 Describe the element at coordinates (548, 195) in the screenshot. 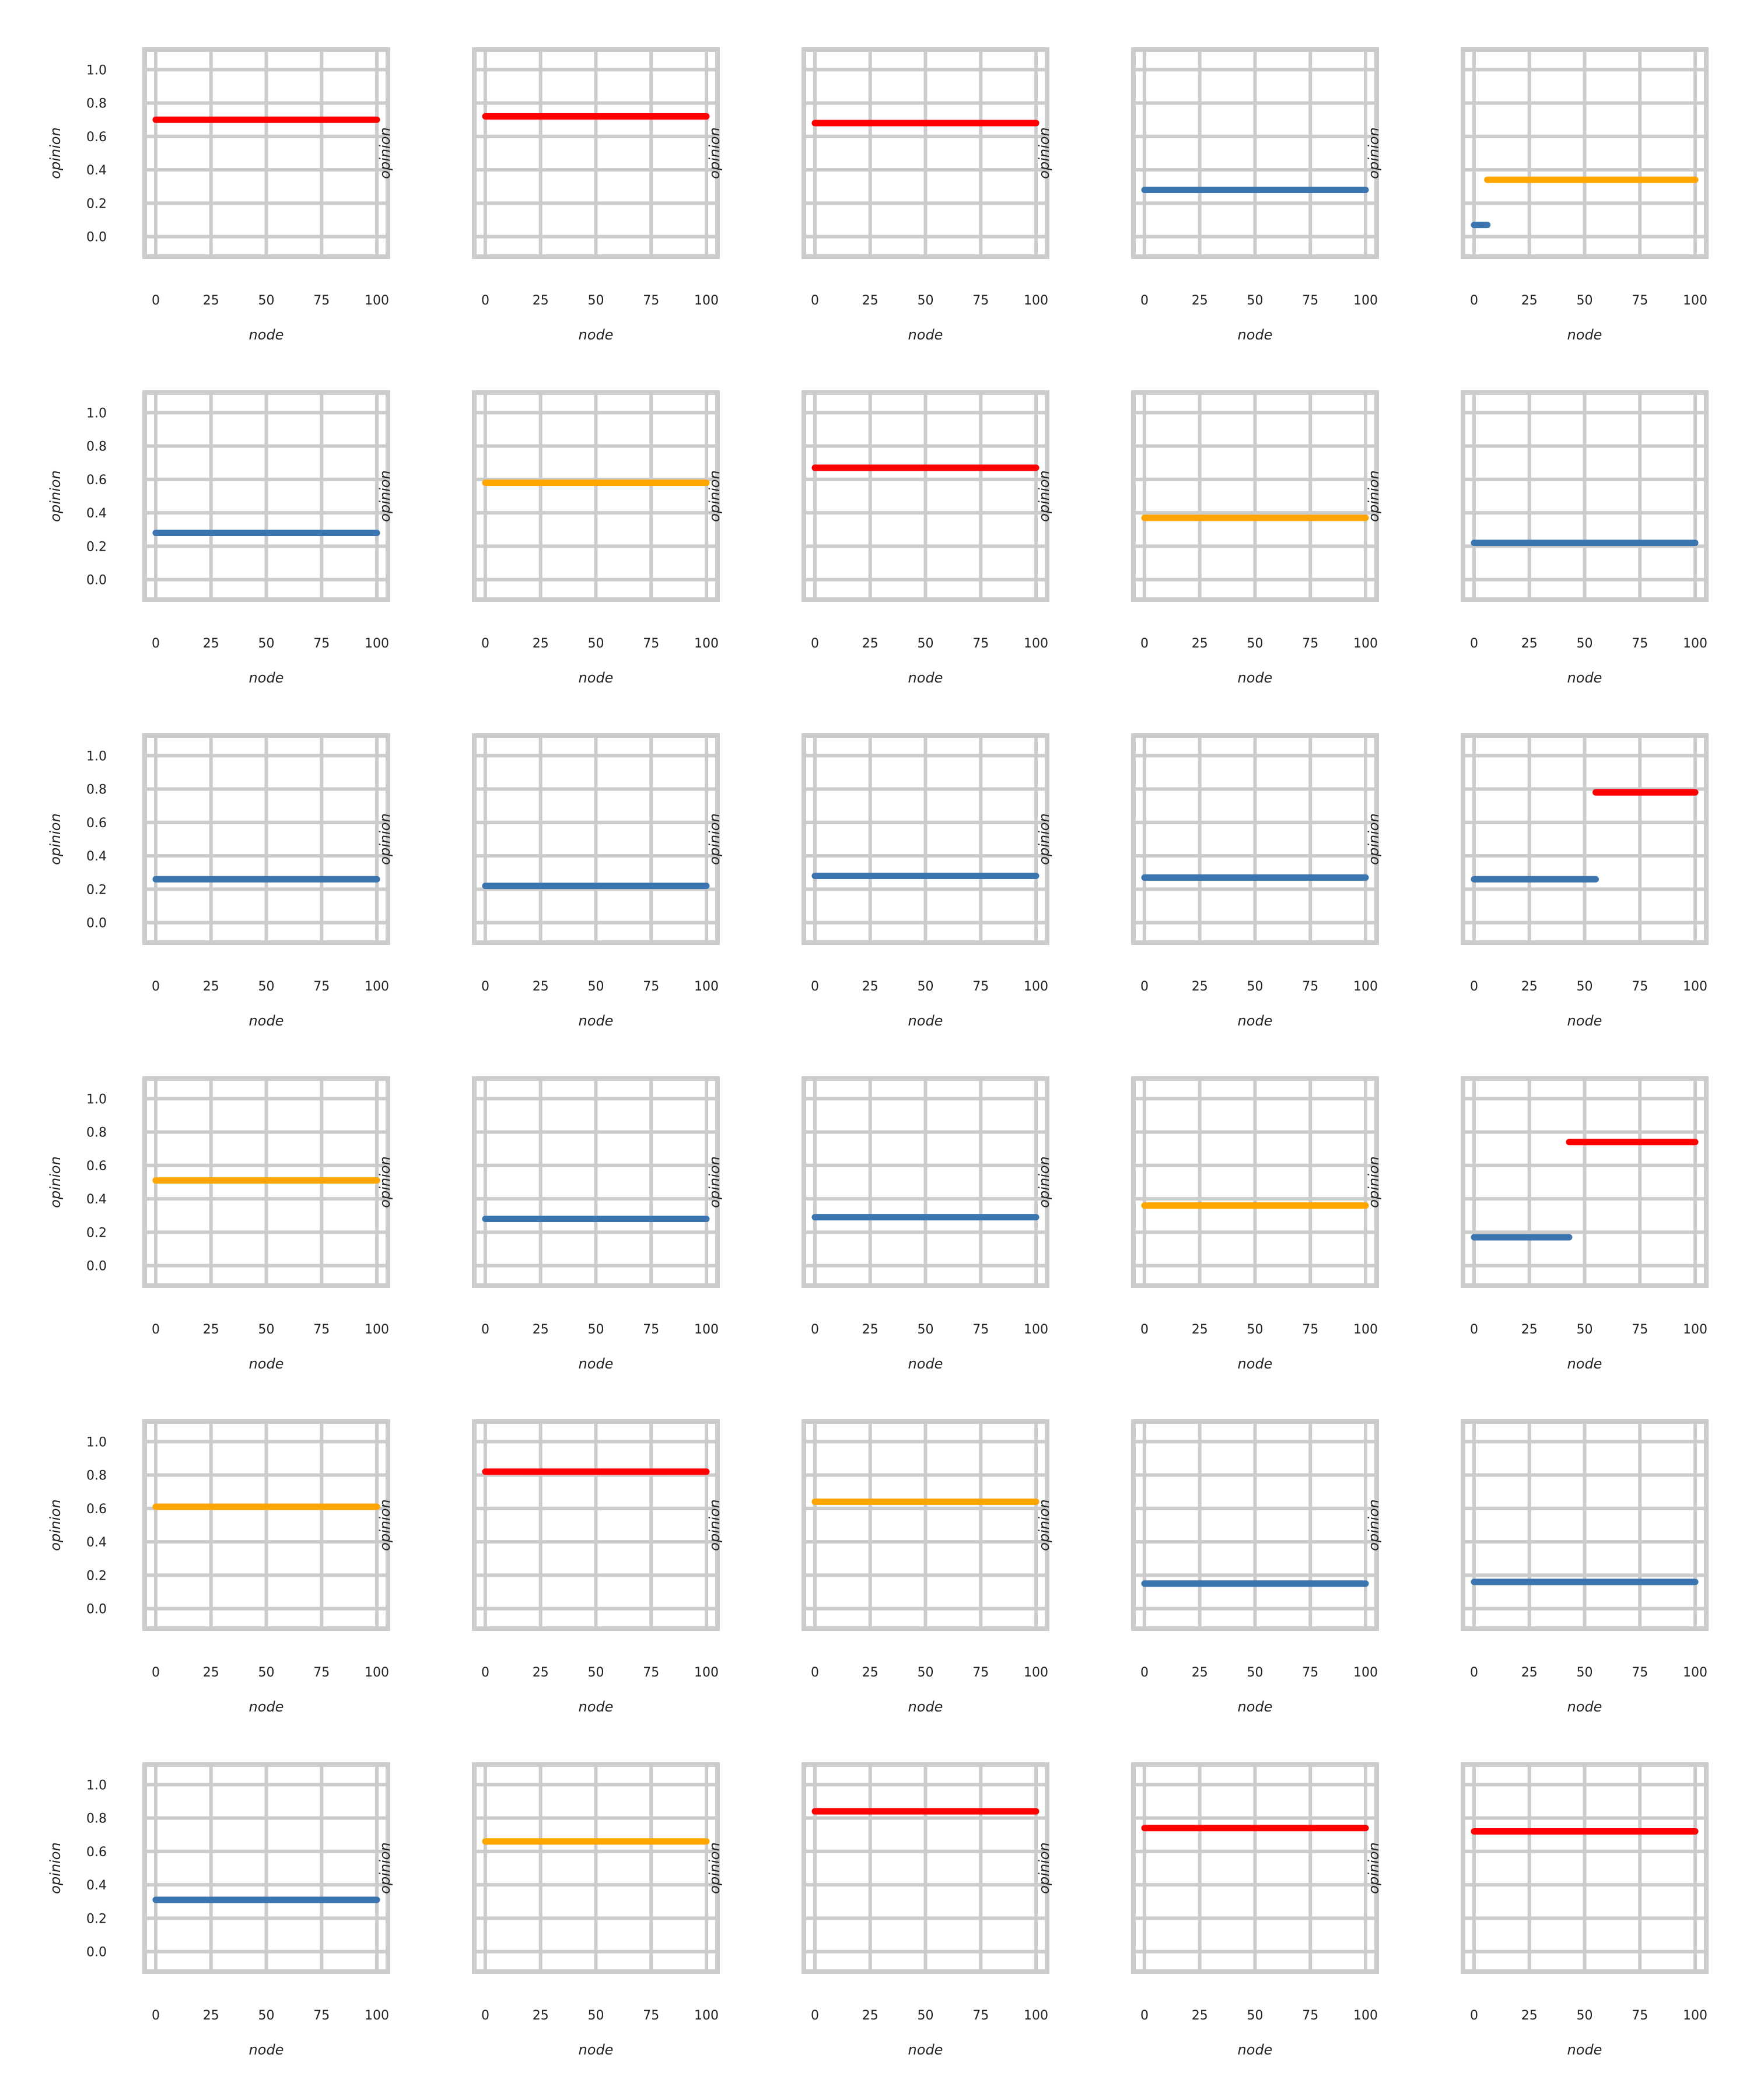

I see `panel-2: 0 25 50 75 100 node opinion` at that location.